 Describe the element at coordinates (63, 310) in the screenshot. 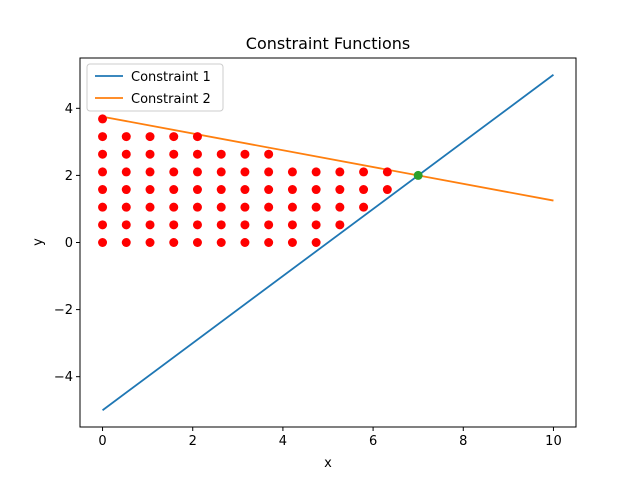

I see `y-tick-label: −2` at that location.